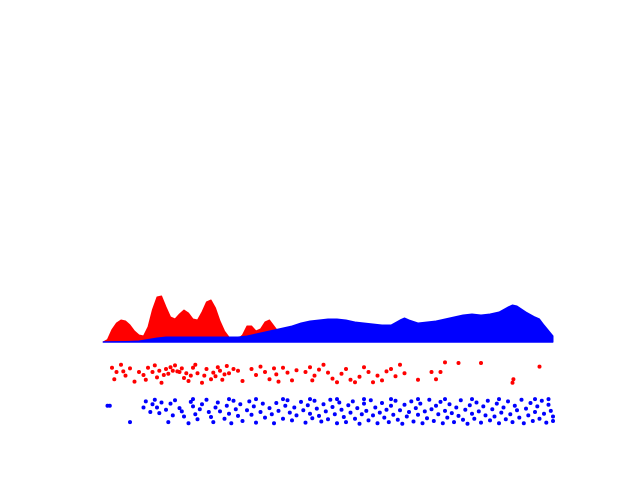 The width and height of the screenshot is (640, 480). I want to click on strip-layer, so click(330, 393).